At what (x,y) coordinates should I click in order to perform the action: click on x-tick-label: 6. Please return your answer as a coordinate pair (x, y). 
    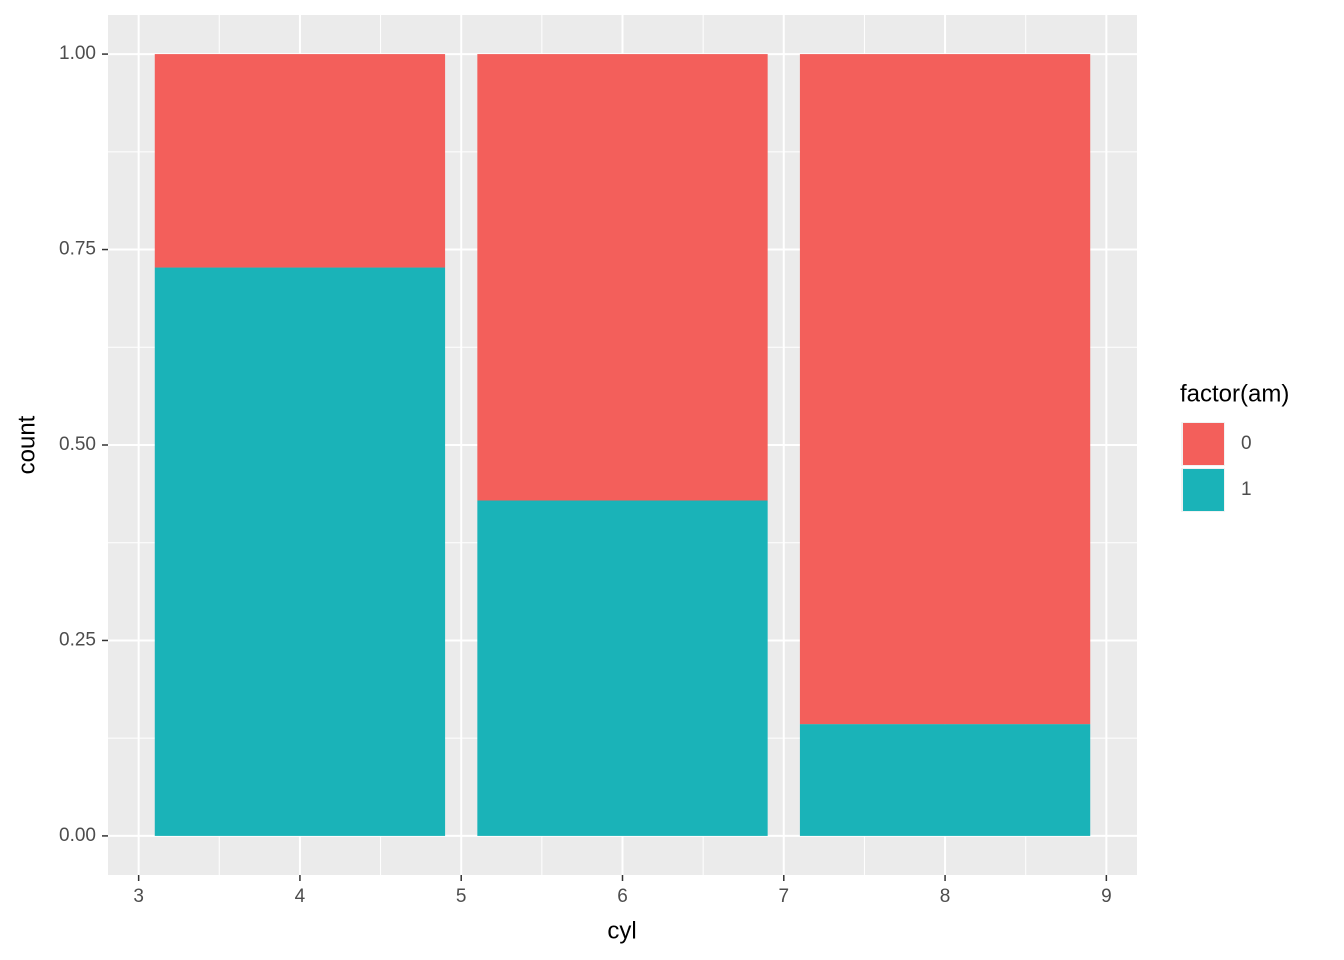
    Looking at the image, I should click on (622, 896).